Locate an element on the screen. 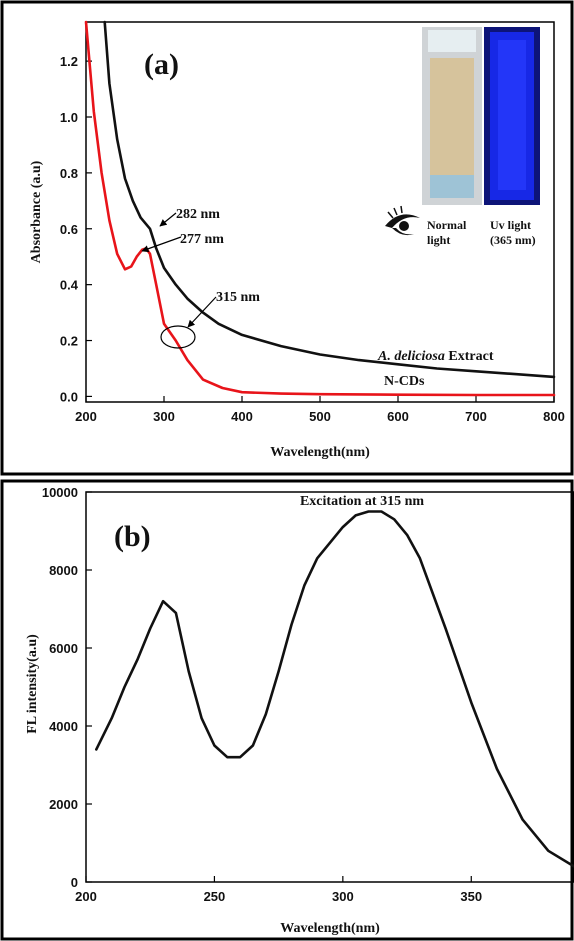  panel-b-y-tick-label: 0 is located at coordinates (74, 882).